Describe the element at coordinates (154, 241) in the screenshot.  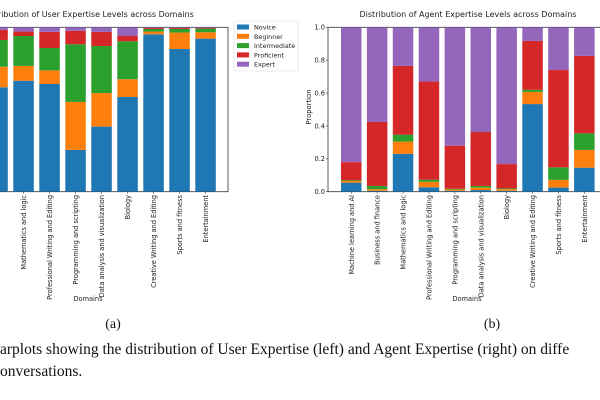
I see `chart0-x-tick-label: Creative Writing and Editing` at that location.